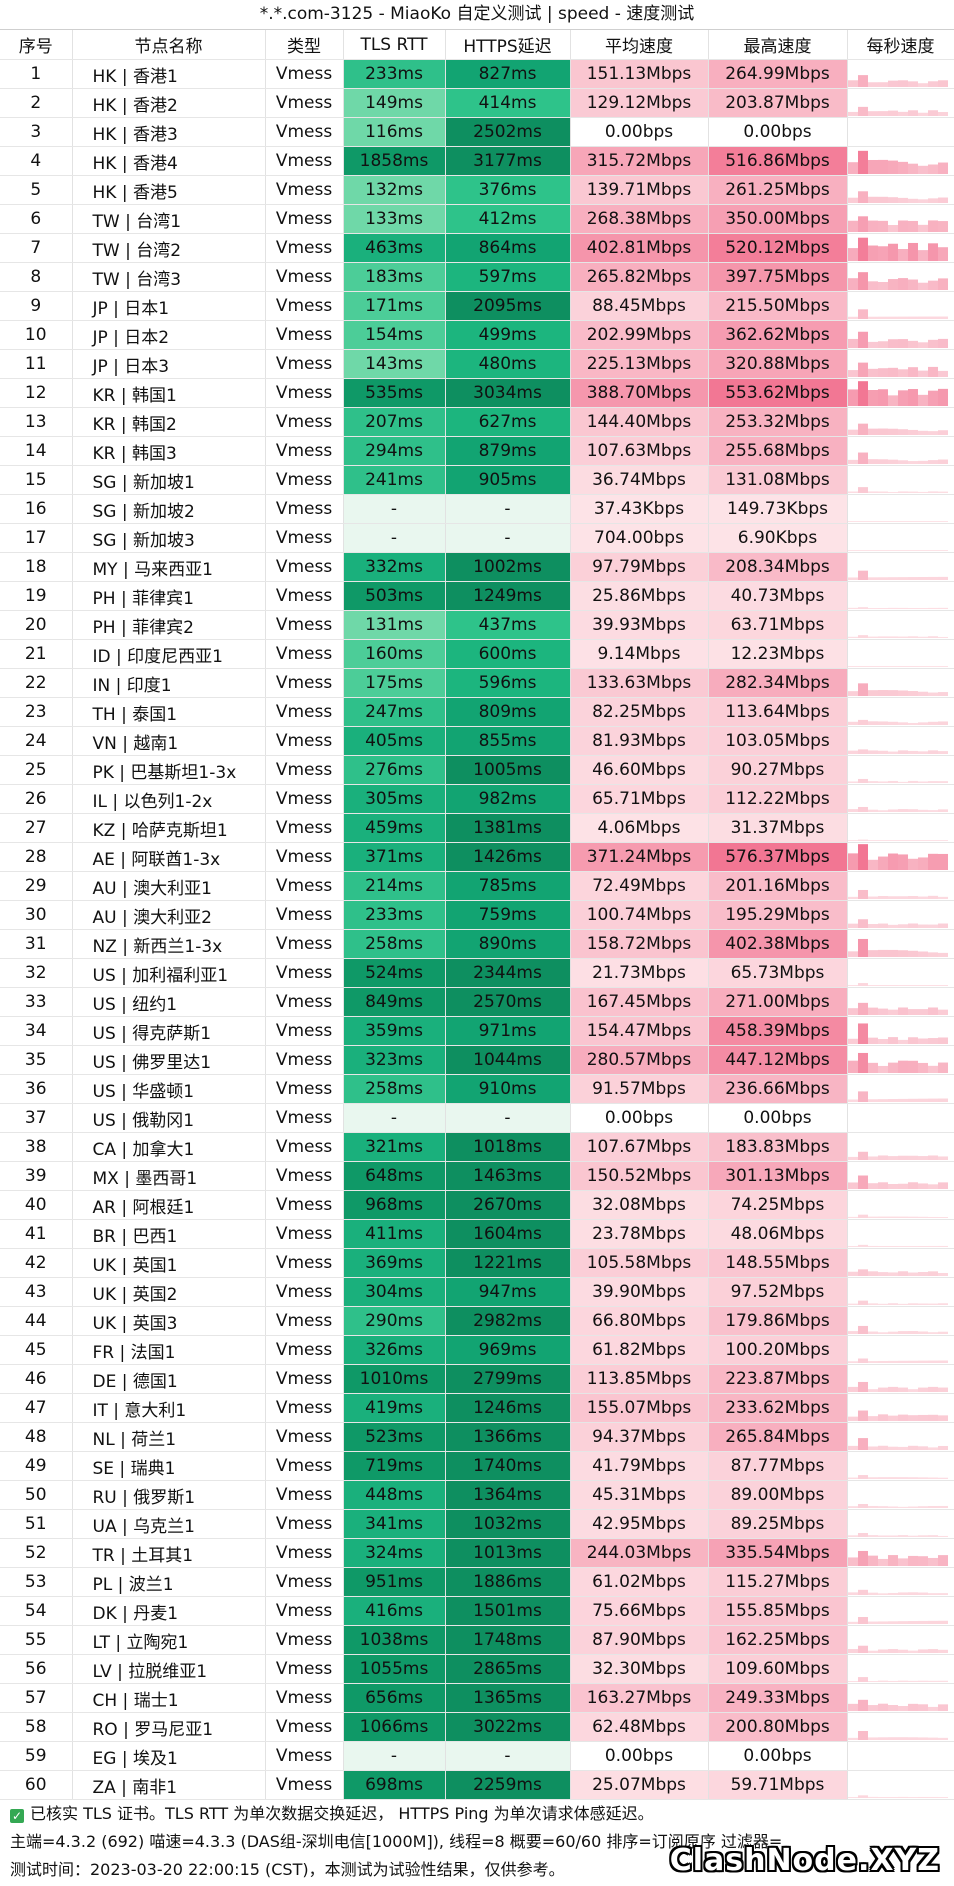 The height and width of the screenshot is (1886, 954). What do you see at coordinates (36, 422) in the screenshot?
I see `cell-index: 13` at bounding box center [36, 422].